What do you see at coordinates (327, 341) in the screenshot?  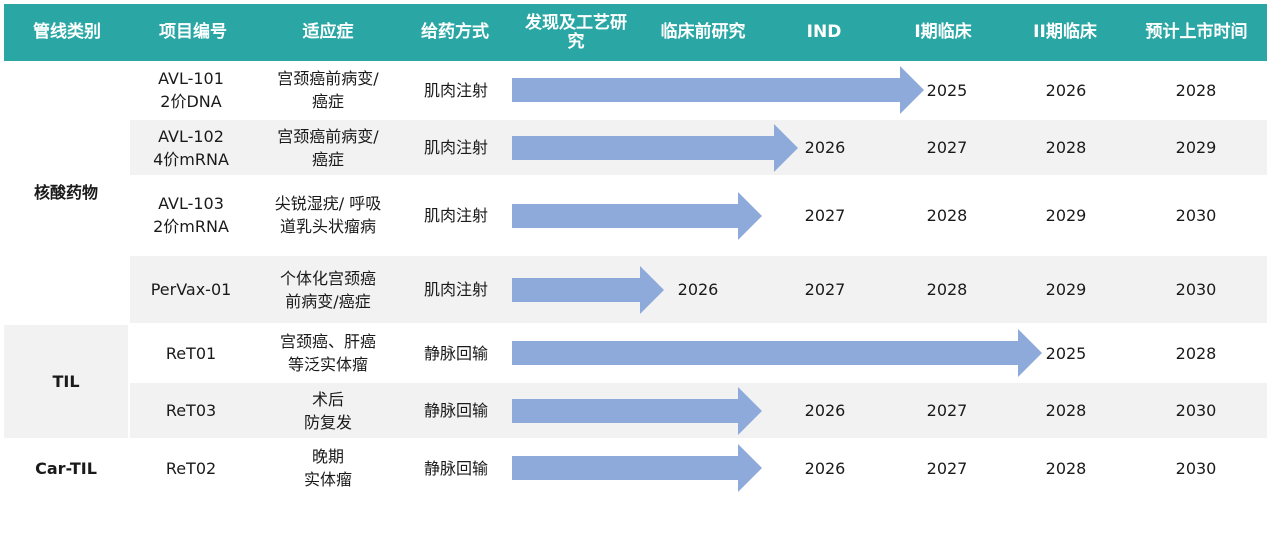 I see `indication-line: 宫颈癌、肝癌` at bounding box center [327, 341].